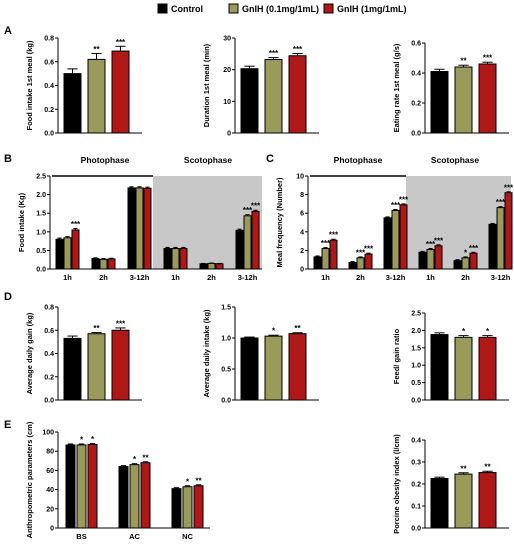 The image size is (514, 550). Describe the element at coordinates (270, 159) in the screenshot. I see `panel-label-c: C` at that location.